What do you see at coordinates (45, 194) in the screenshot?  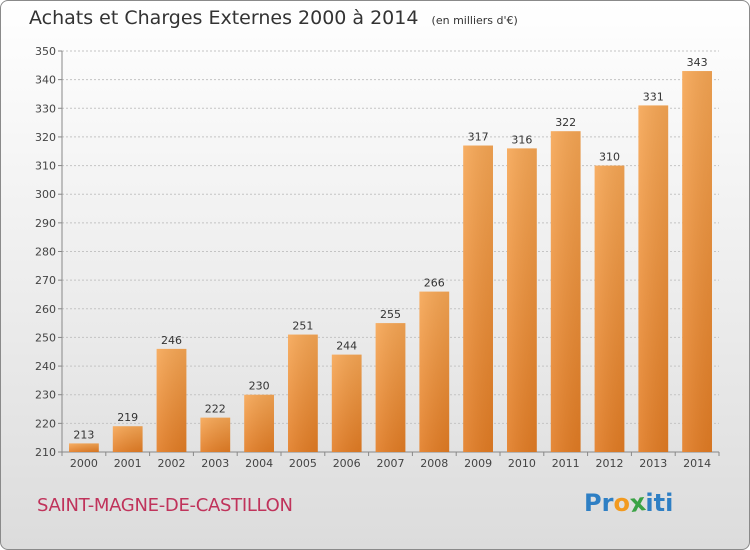 I see `y-tick-label: 300` at bounding box center [45, 194].